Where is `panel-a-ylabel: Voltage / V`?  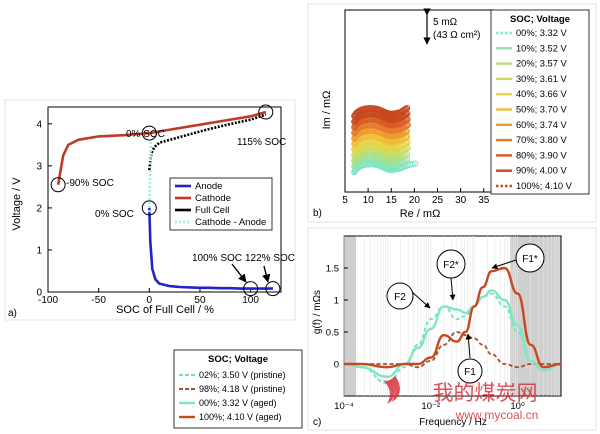 panel-a-ylabel: Voltage / V is located at coordinates (17, 204).